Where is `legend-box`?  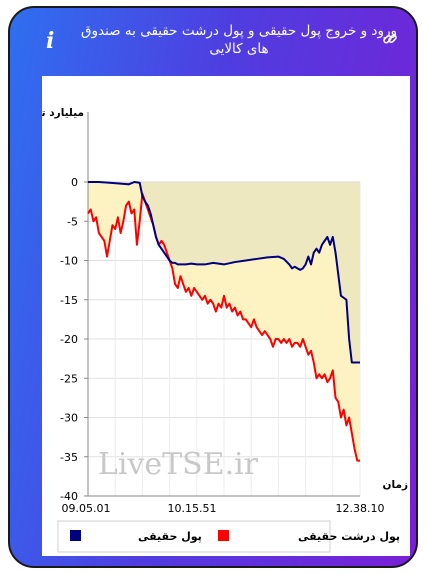
legend-box is located at coordinates (194, 536).